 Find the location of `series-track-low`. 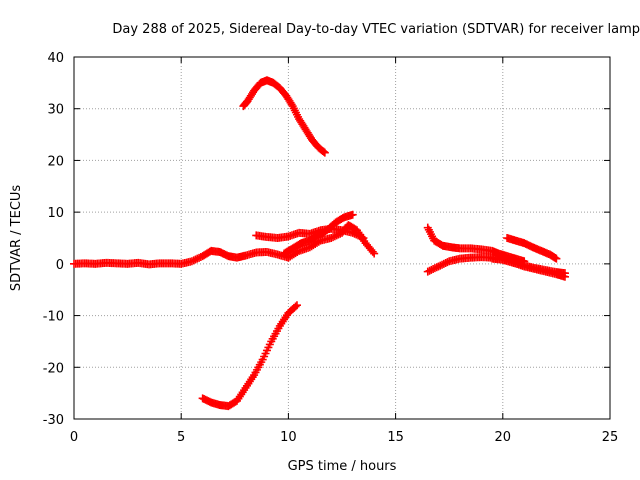

series-track-low is located at coordinates (249, 356).